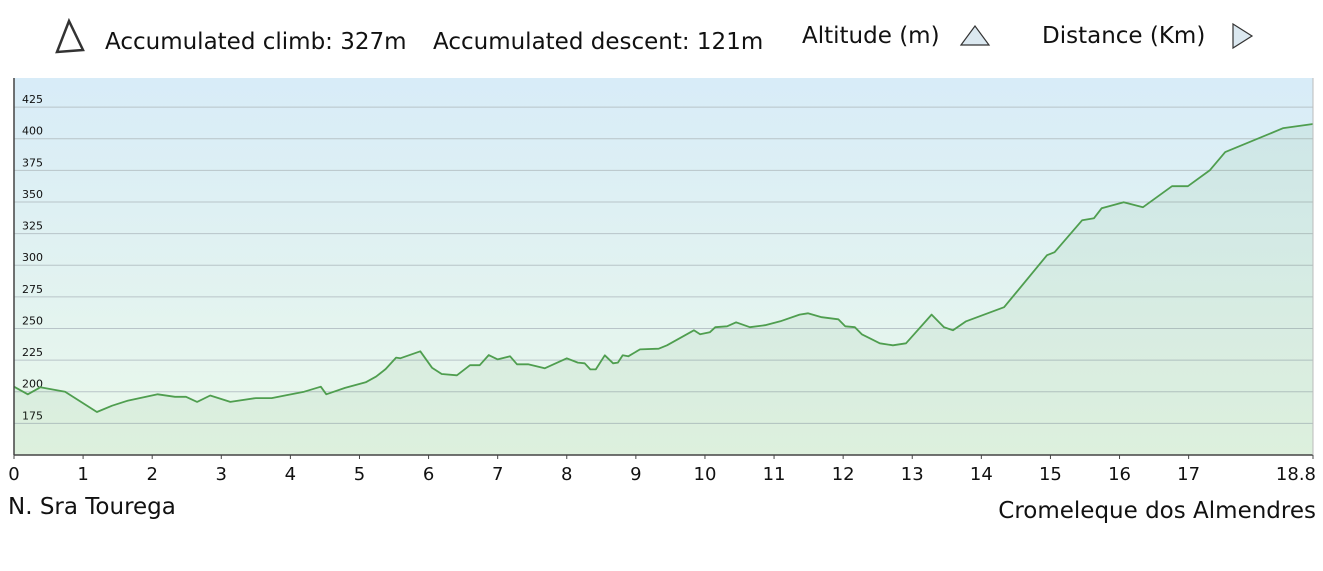 The height and width of the screenshot is (571, 1323). Describe the element at coordinates (1123, 36) in the screenshot. I see `x-axis-label: Distance (Km)` at that location.